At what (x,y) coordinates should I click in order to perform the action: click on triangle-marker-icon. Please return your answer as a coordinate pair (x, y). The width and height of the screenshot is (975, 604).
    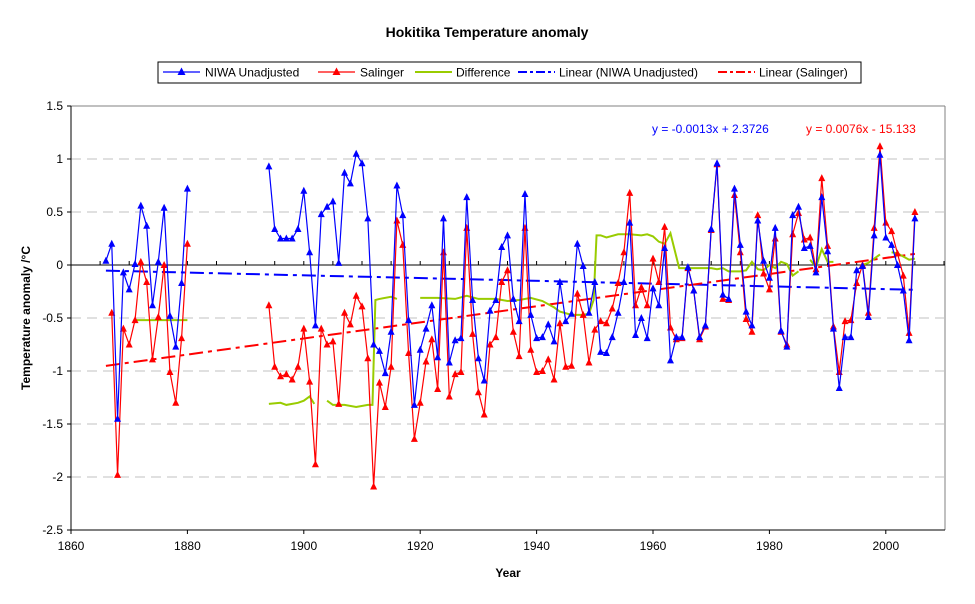
    Looking at the image, I should click on (336, 71).